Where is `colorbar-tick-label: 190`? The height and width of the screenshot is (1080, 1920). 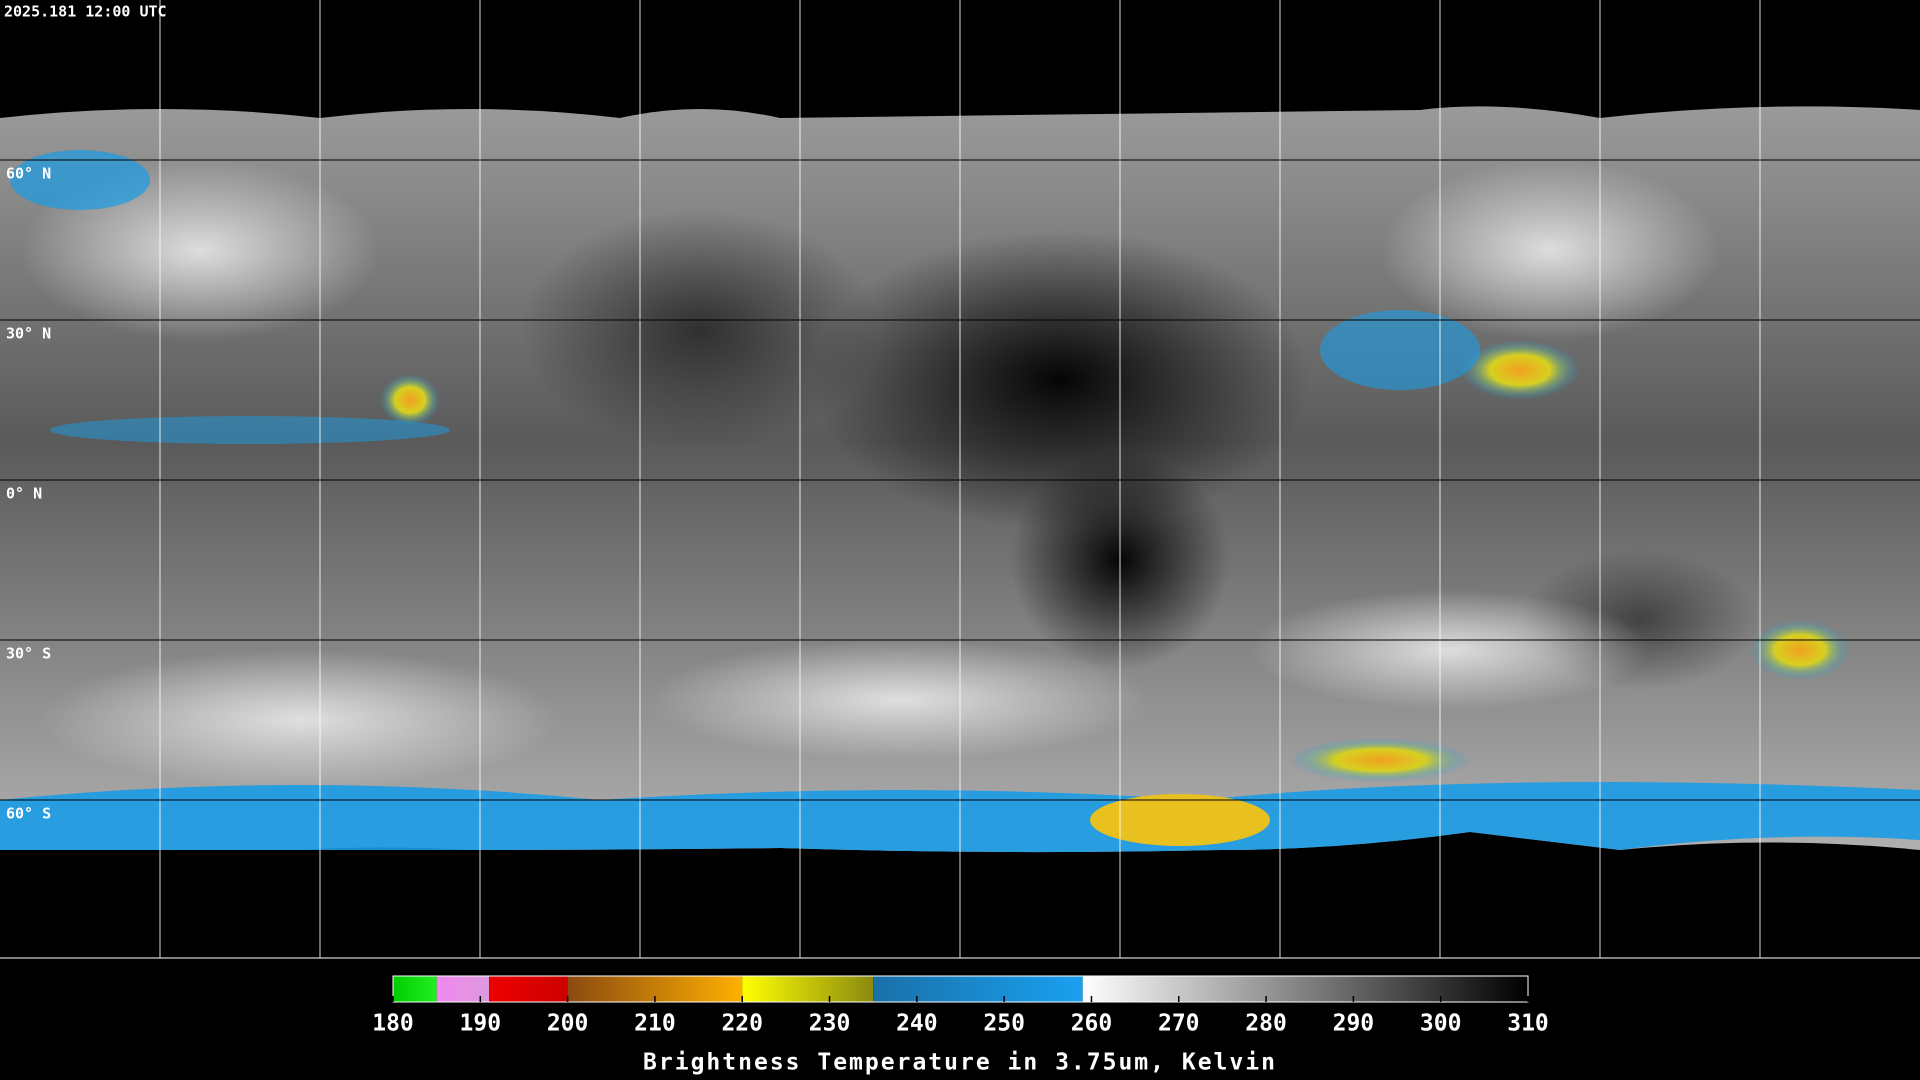 colorbar-tick-label: 190 is located at coordinates (481, 1024).